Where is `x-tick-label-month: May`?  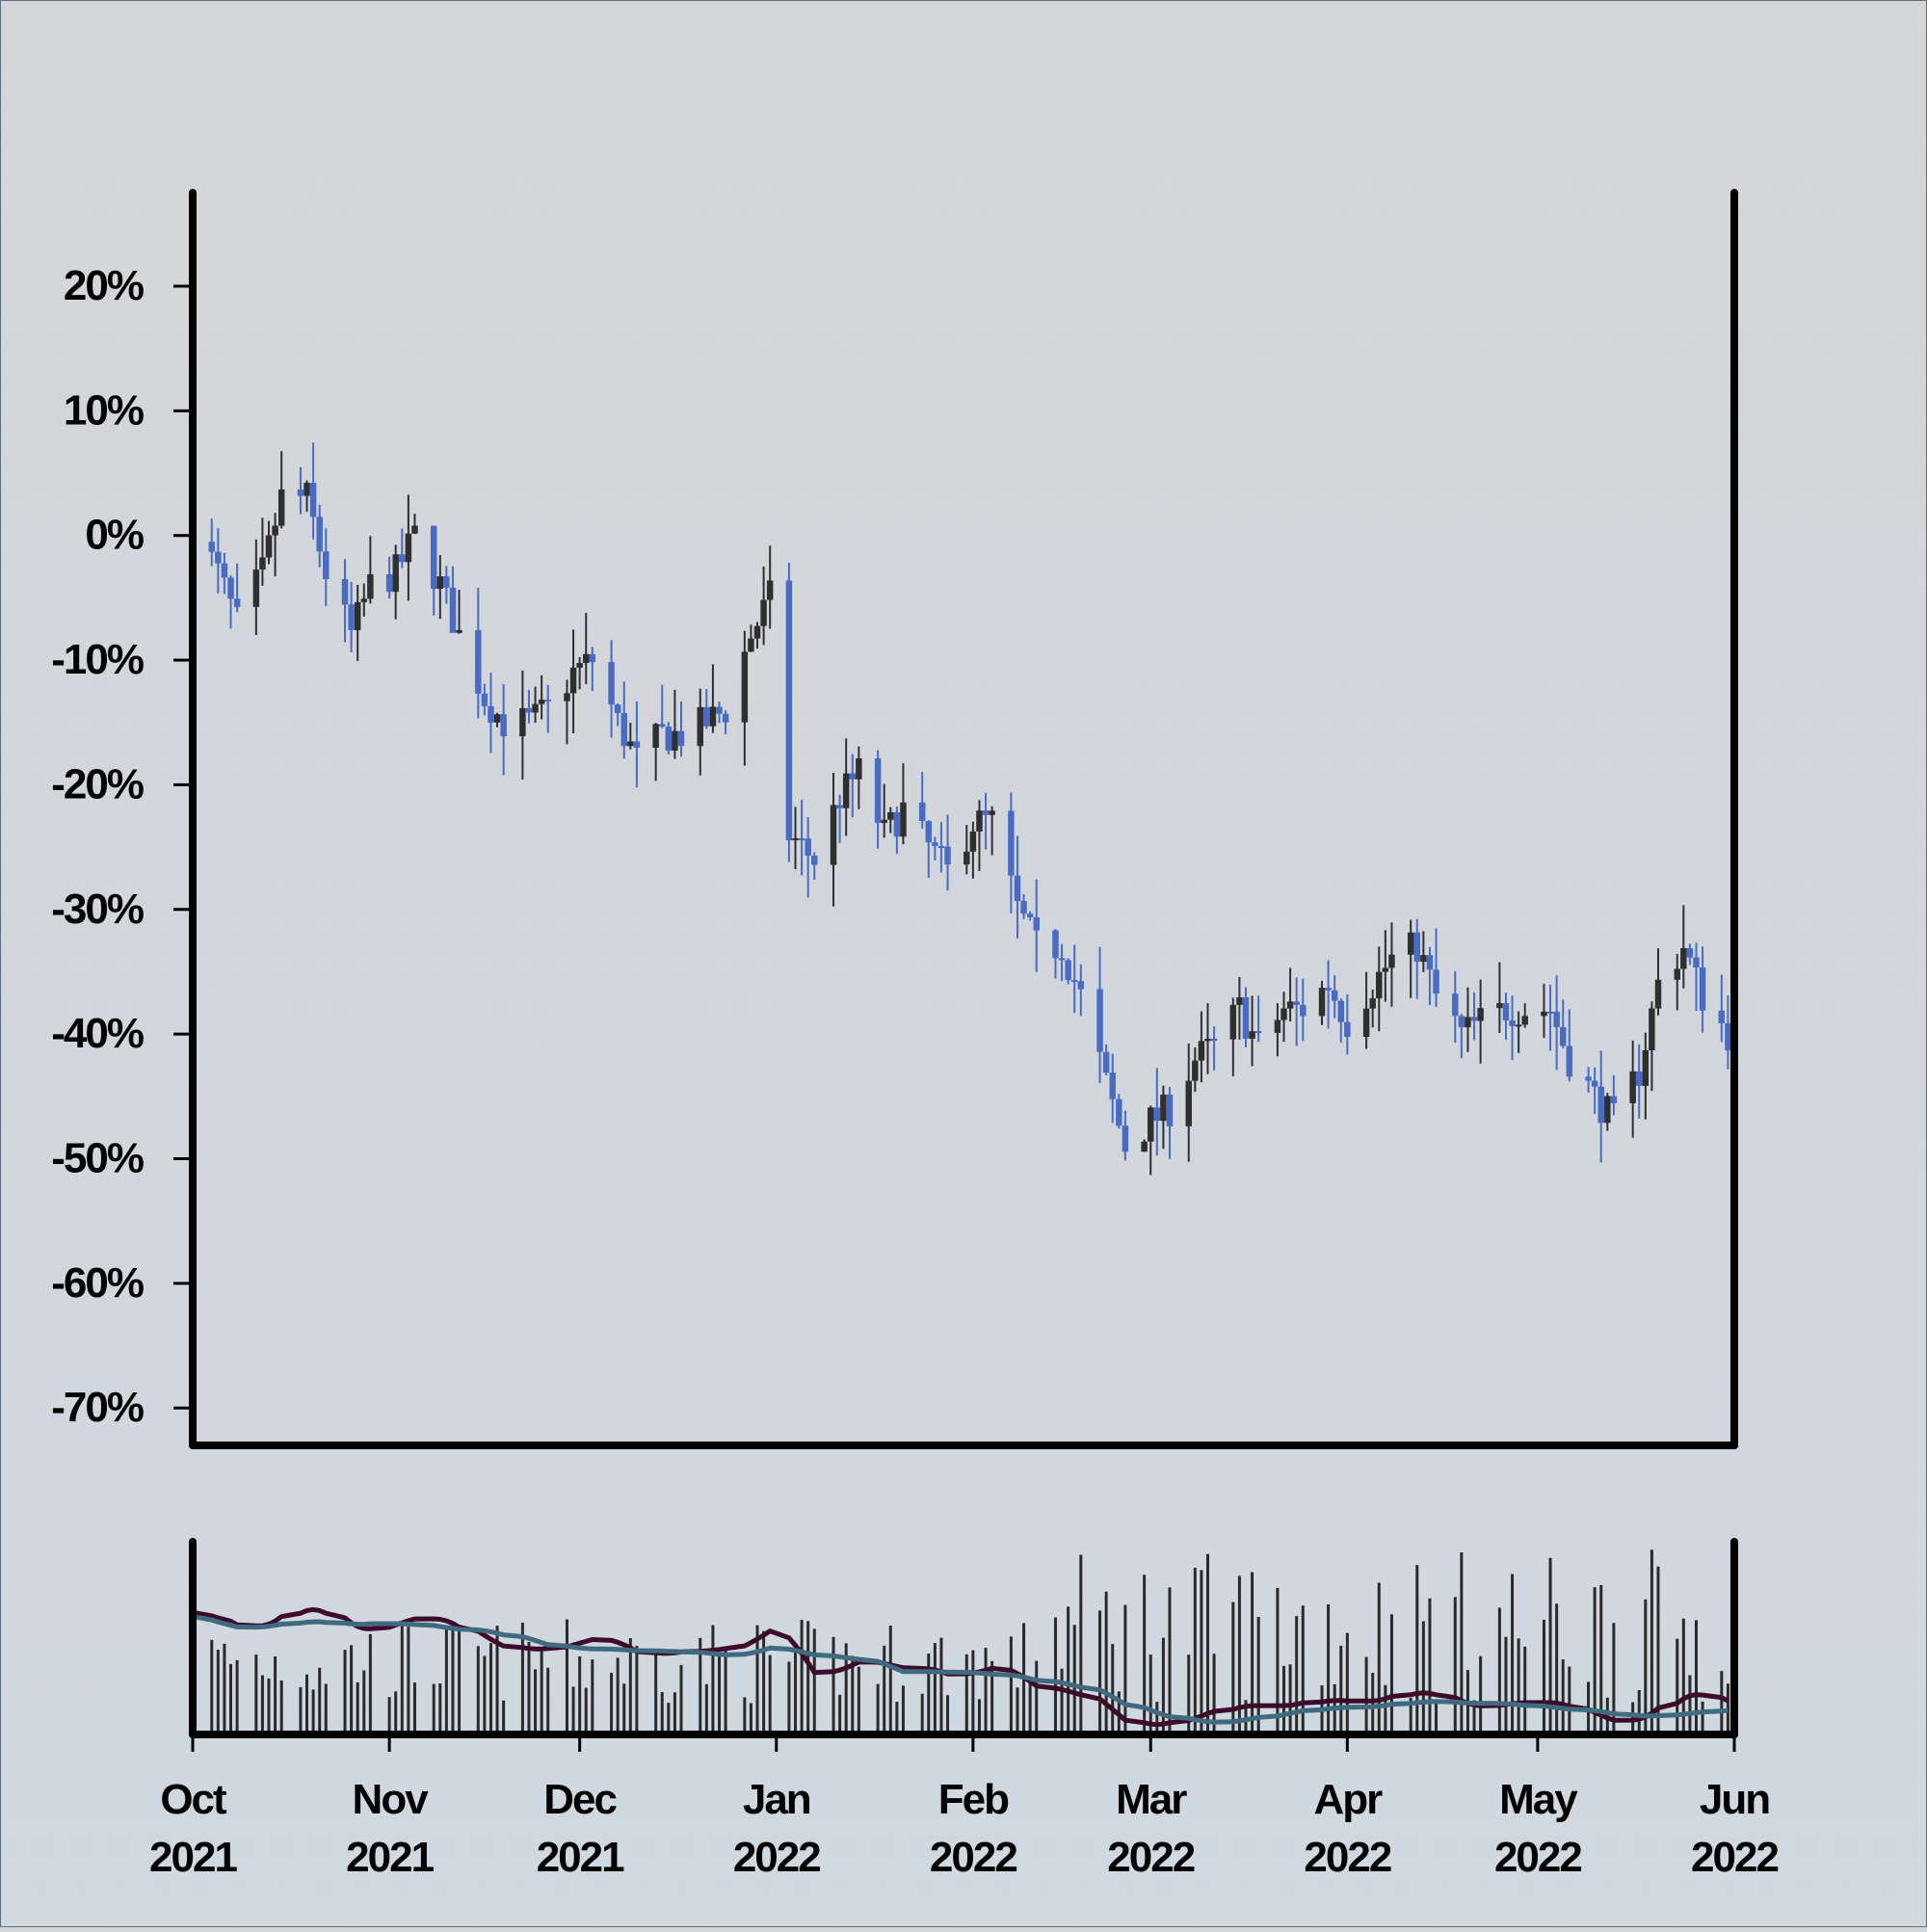 x-tick-label-month: May is located at coordinates (1538, 1799).